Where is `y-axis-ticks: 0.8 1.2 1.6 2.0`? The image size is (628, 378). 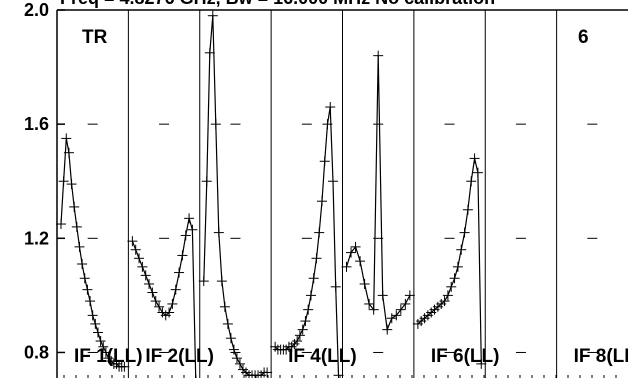
y-axis-ticks: 0.8 1.2 1.6 2.0 is located at coordinates (44, 181).